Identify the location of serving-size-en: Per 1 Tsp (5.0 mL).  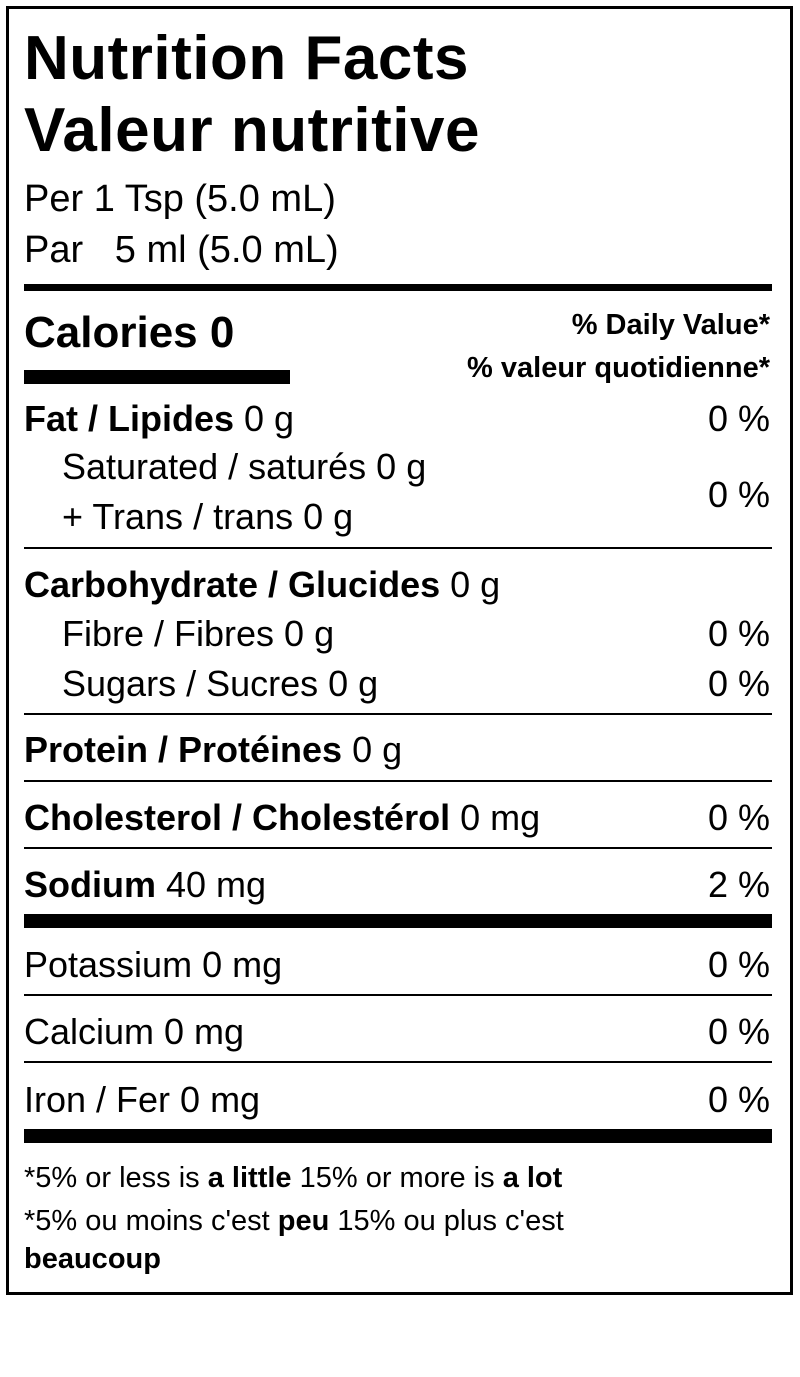
(180, 199).